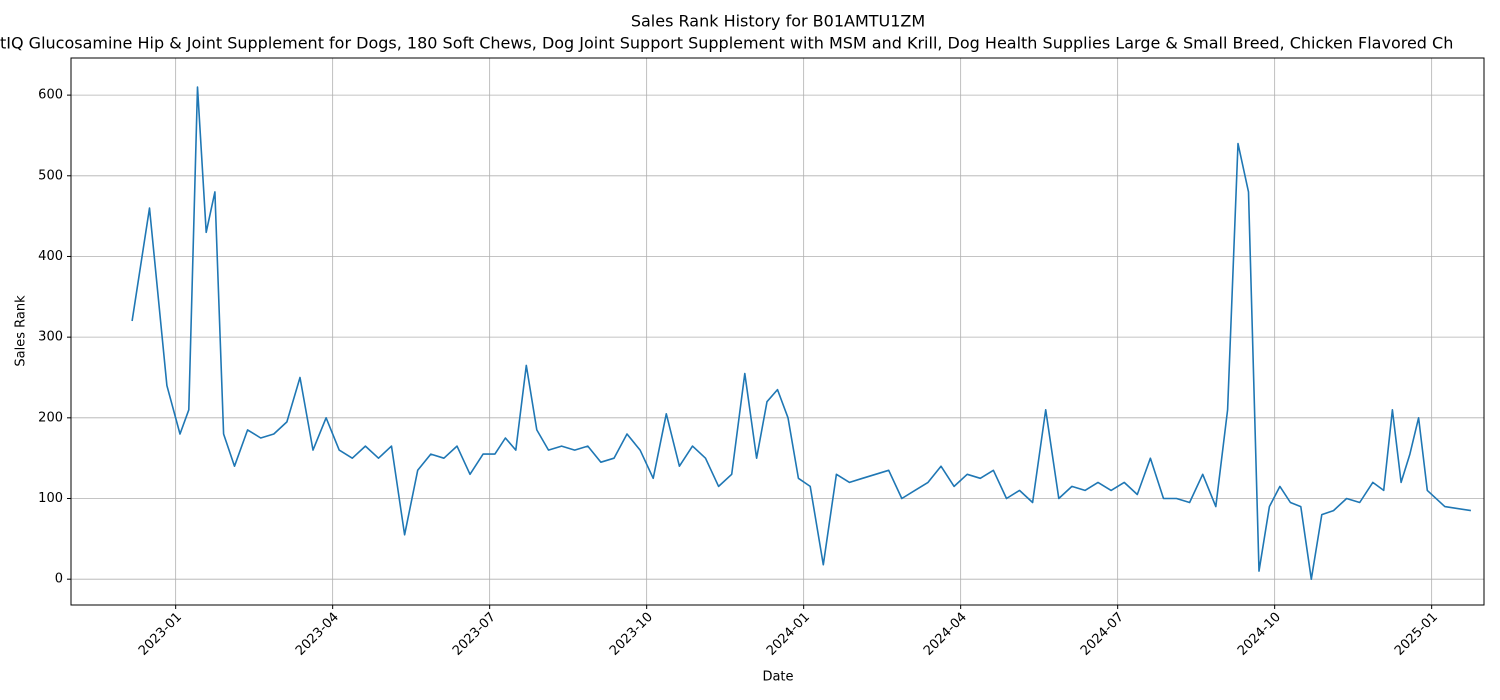 The height and width of the screenshot is (700, 1500). Describe the element at coordinates (50, 498) in the screenshot. I see `y-tick-label: 100` at that location.